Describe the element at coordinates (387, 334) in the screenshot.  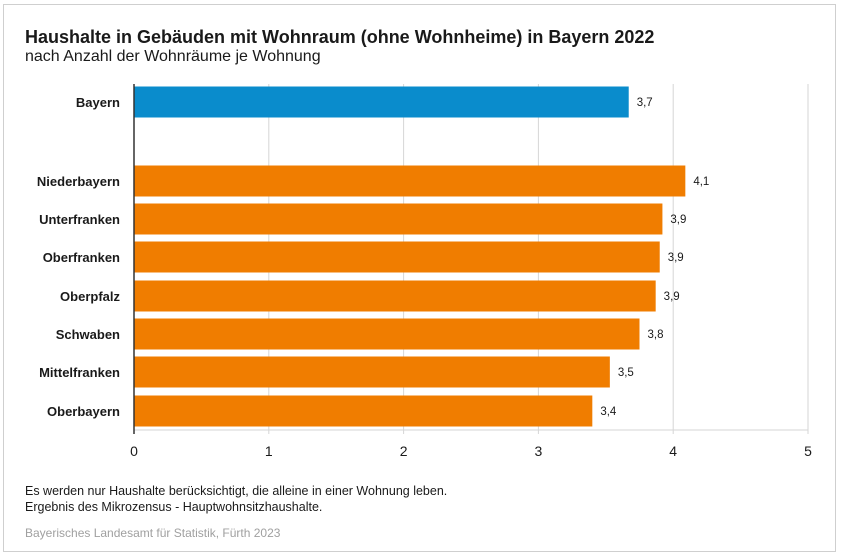
I see `bar-schwaben` at that location.